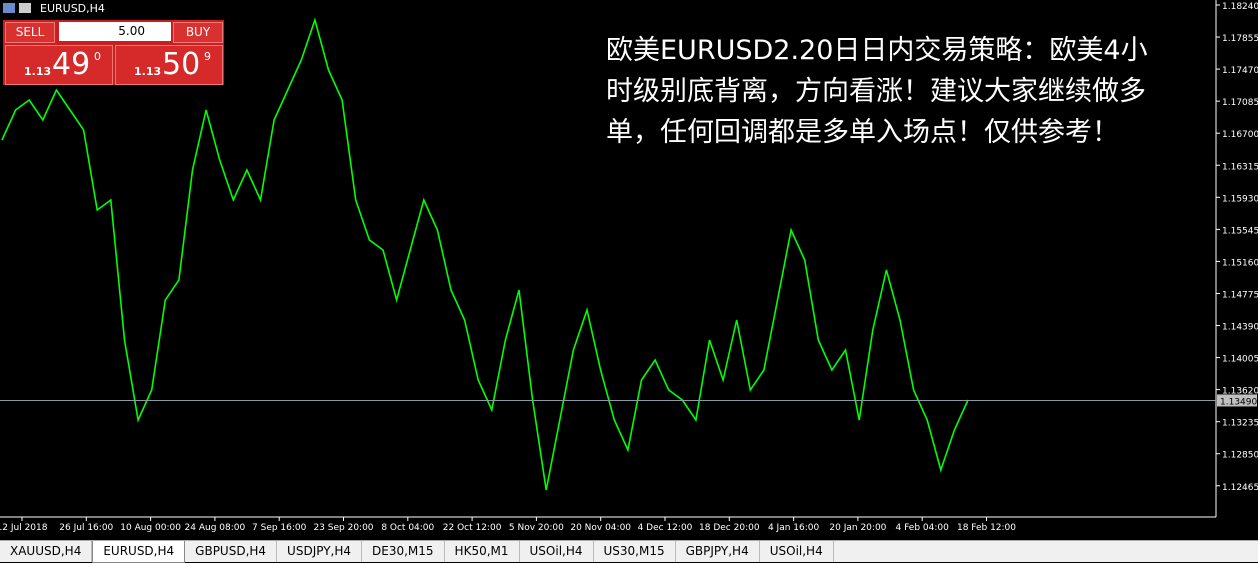 This screenshot has width=1258, height=563. Describe the element at coordinates (877, 50) in the screenshot. I see `annotation-line: 欧美EURUSD2.20日日内交易策略：欧美4小` at that location.